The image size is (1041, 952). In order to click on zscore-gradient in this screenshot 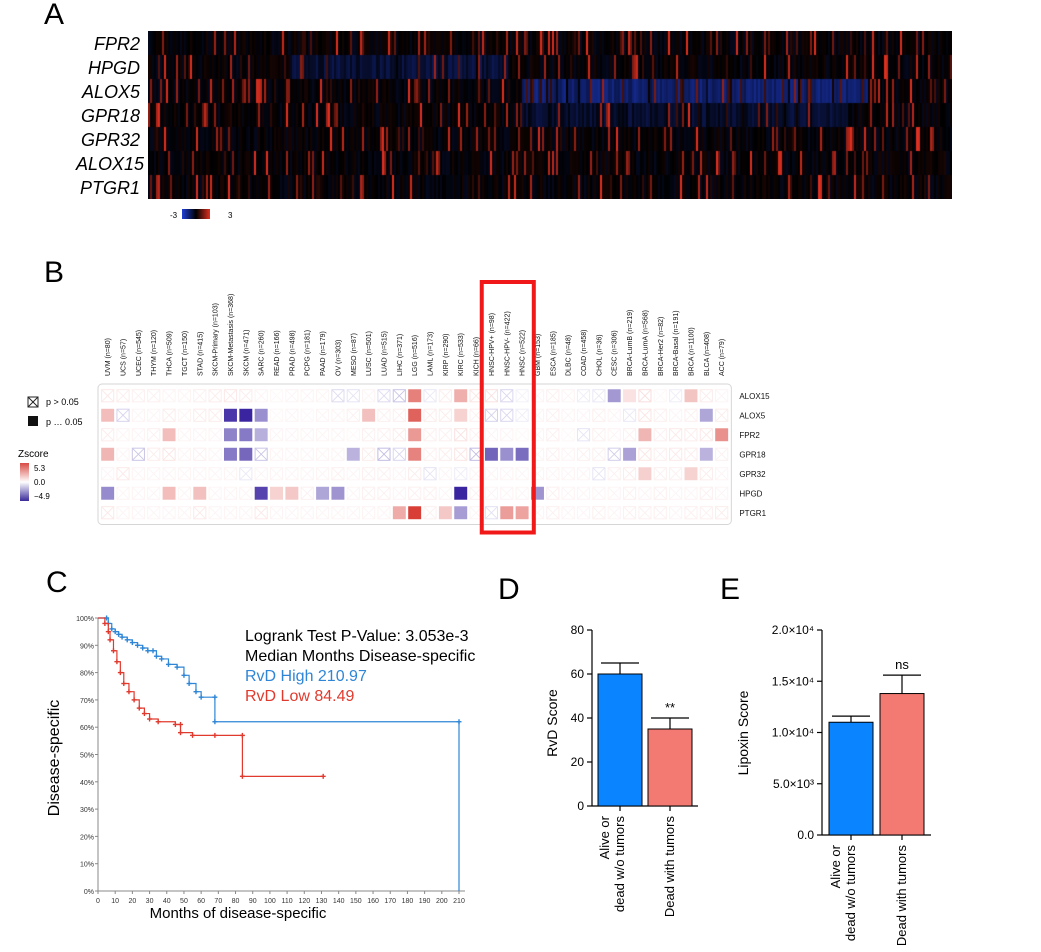, I will do `click(24, 482)`.